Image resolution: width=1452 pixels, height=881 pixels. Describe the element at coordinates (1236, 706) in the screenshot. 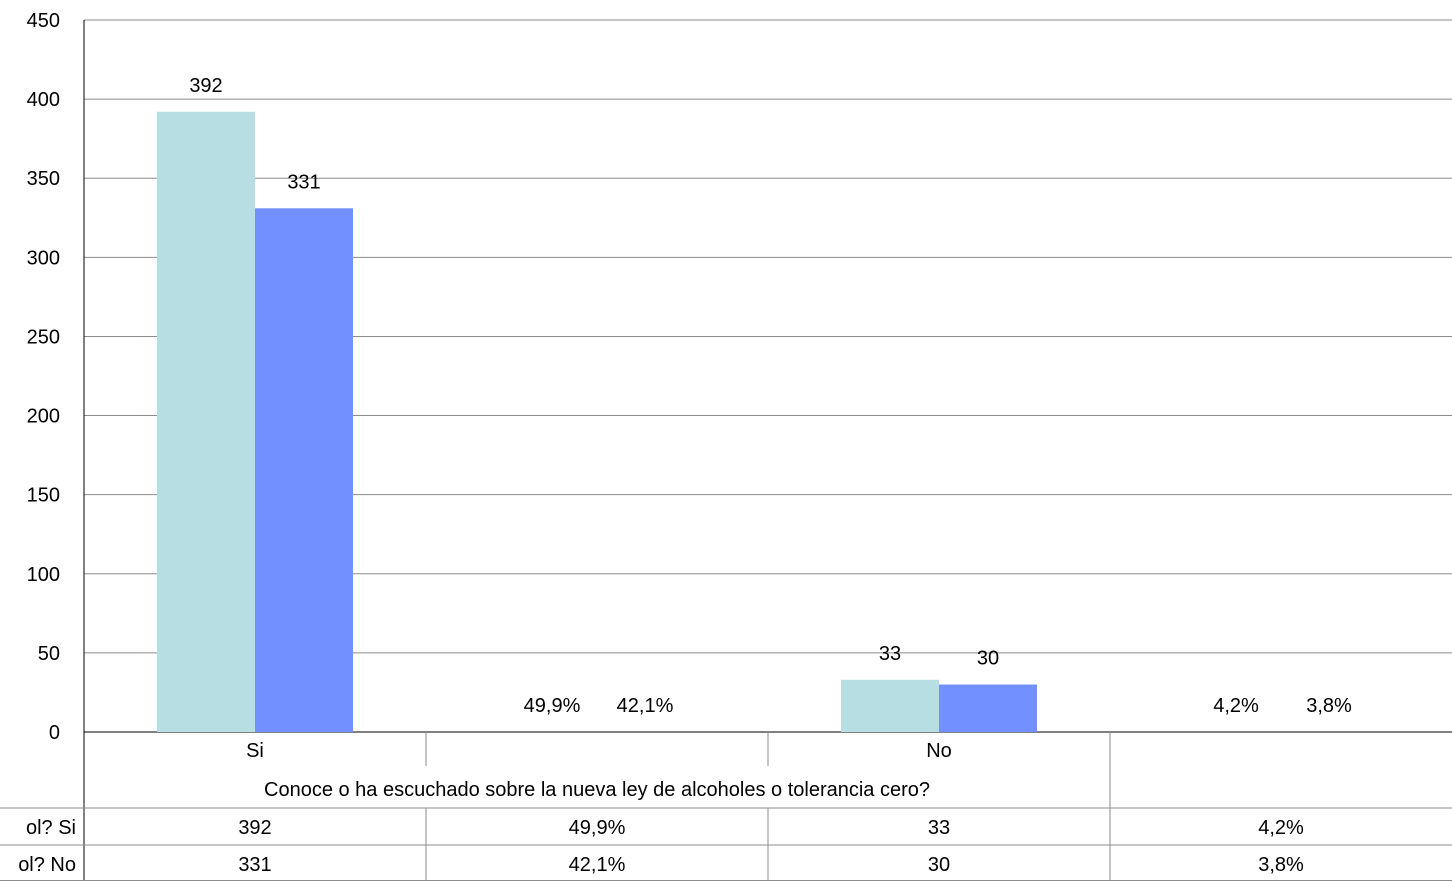

I see `percent-label: 4,2%` at that location.